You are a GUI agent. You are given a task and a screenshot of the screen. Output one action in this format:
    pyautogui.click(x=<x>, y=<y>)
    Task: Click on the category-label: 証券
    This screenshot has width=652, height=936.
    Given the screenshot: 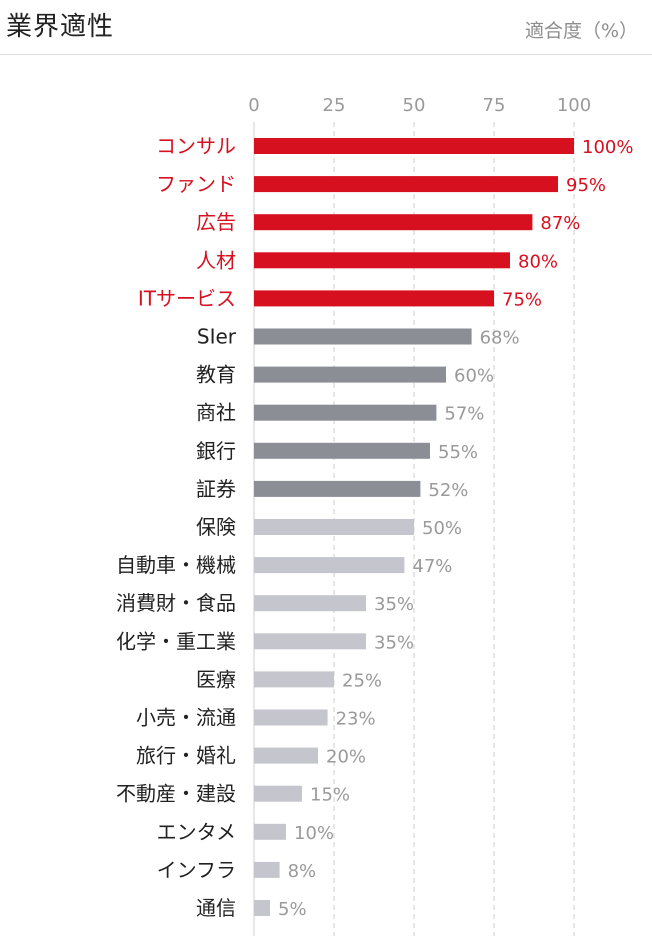 What is the action you would take?
    pyautogui.click(x=216, y=489)
    